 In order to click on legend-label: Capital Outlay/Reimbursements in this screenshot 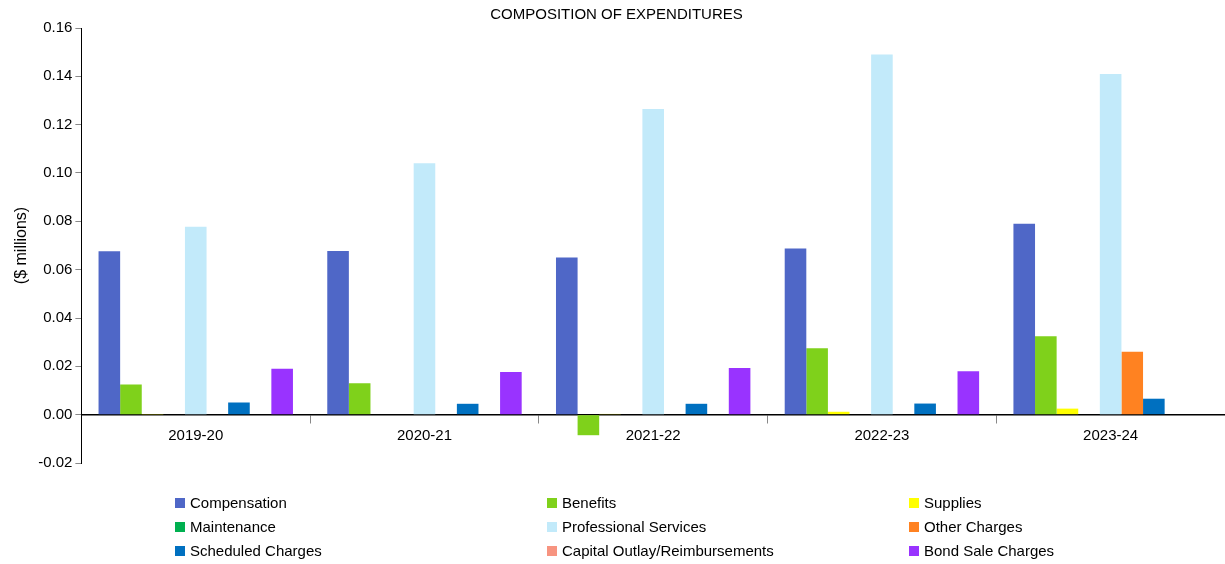, I will do `click(668, 550)`.